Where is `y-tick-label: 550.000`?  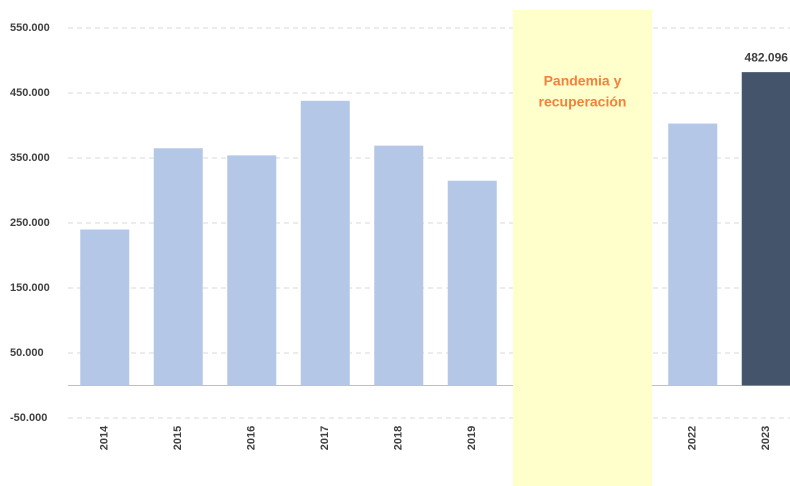
y-tick-label: 550.000 is located at coordinates (30, 28).